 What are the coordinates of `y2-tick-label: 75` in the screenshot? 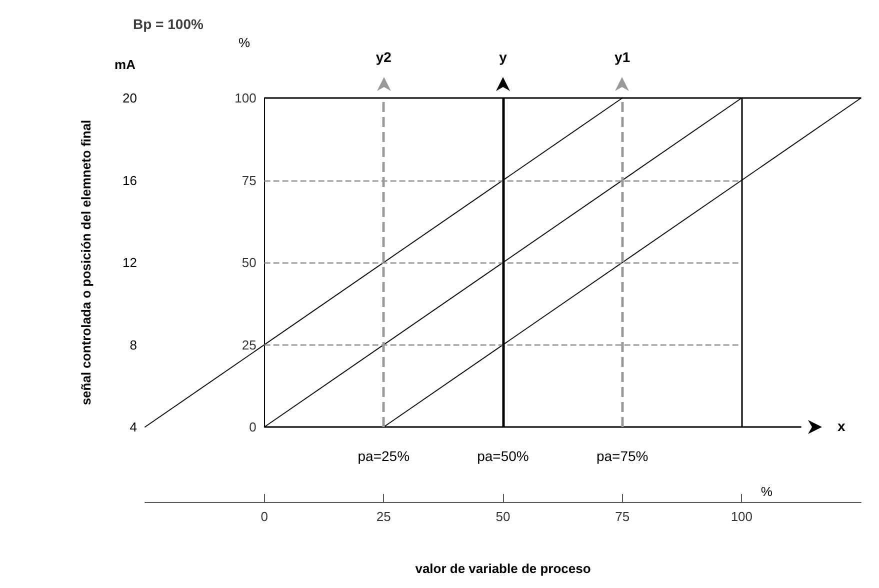 It's located at (249, 180).